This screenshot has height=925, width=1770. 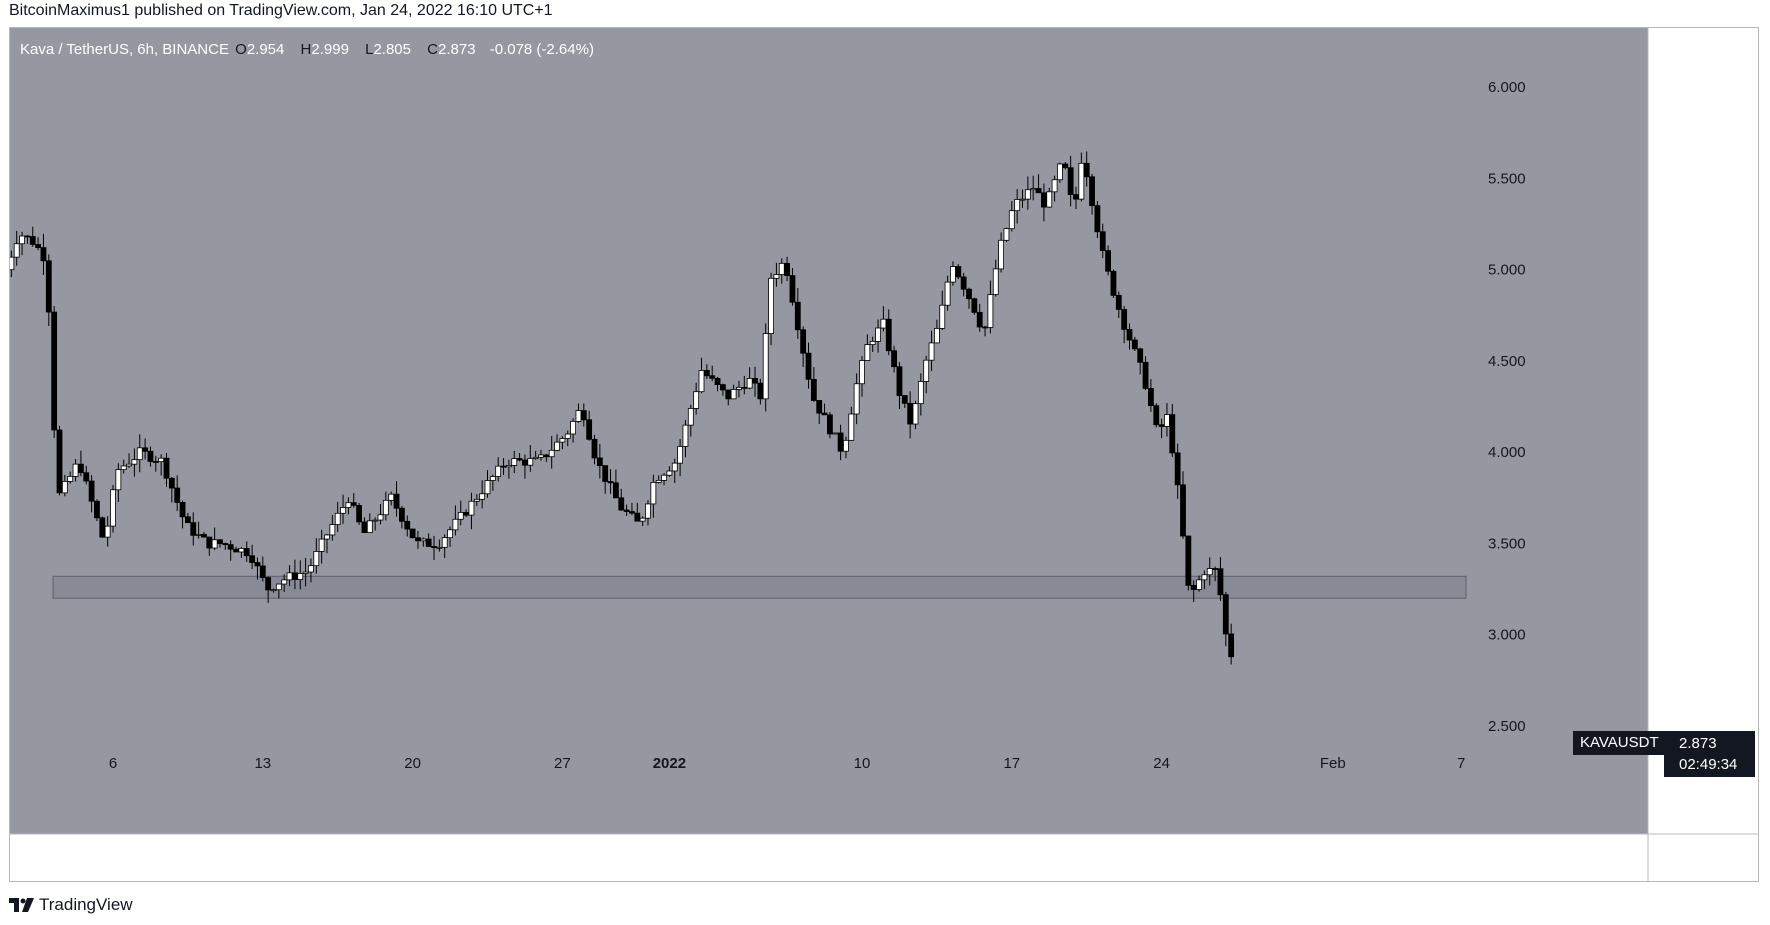 What do you see at coordinates (241, 49) in the screenshot?
I see `legend-open-label: O` at bounding box center [241, 49].